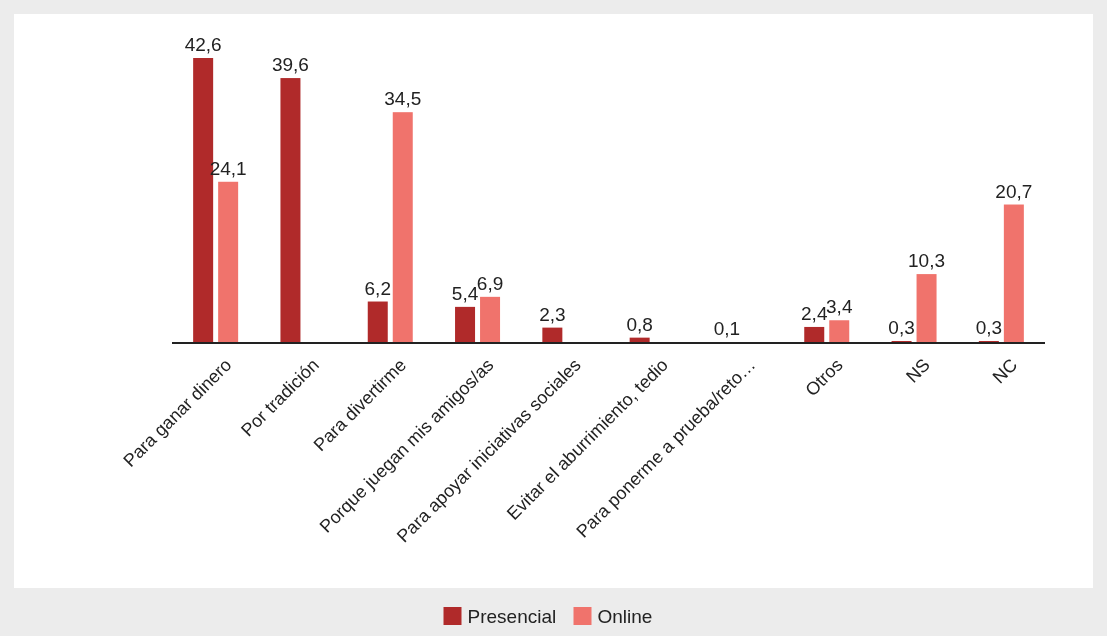 The height and width of the screenshot is (636, 1107). What do you see at coordinates (839, 307) in the screenshot?
I see `data-label: 3,4` at bounding box center [839, 307].